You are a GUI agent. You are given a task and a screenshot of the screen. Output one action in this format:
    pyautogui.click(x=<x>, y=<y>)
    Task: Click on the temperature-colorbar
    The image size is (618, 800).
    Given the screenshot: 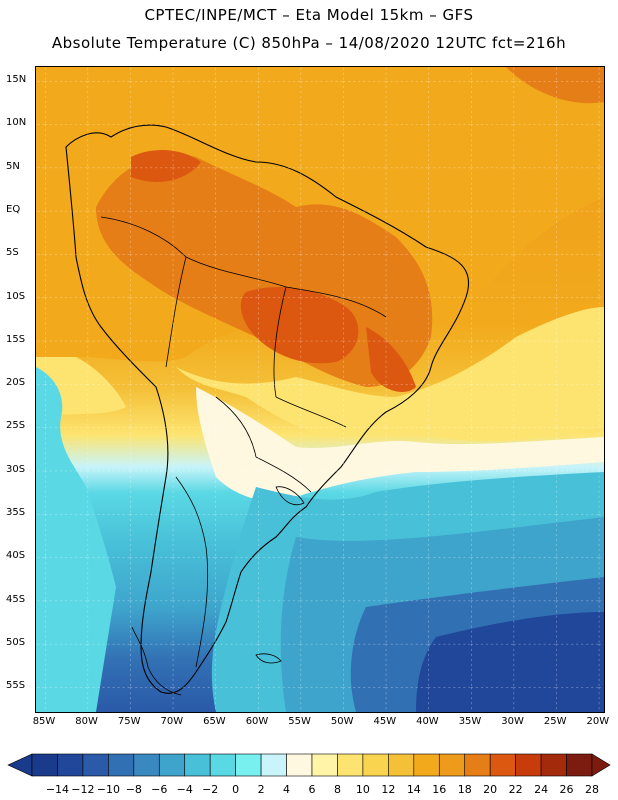 What is the action you would take?
    pyautogui.click(x=309, y=765)
    